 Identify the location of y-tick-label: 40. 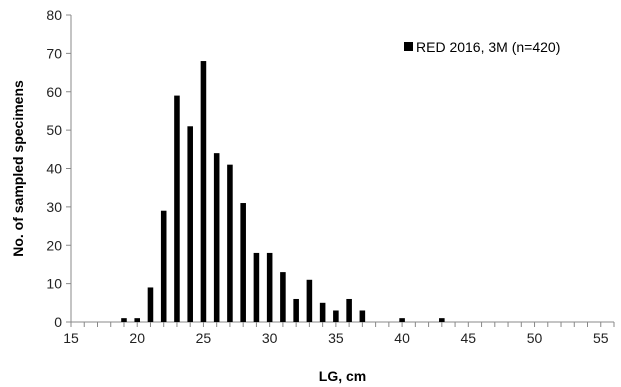
(54, 169).